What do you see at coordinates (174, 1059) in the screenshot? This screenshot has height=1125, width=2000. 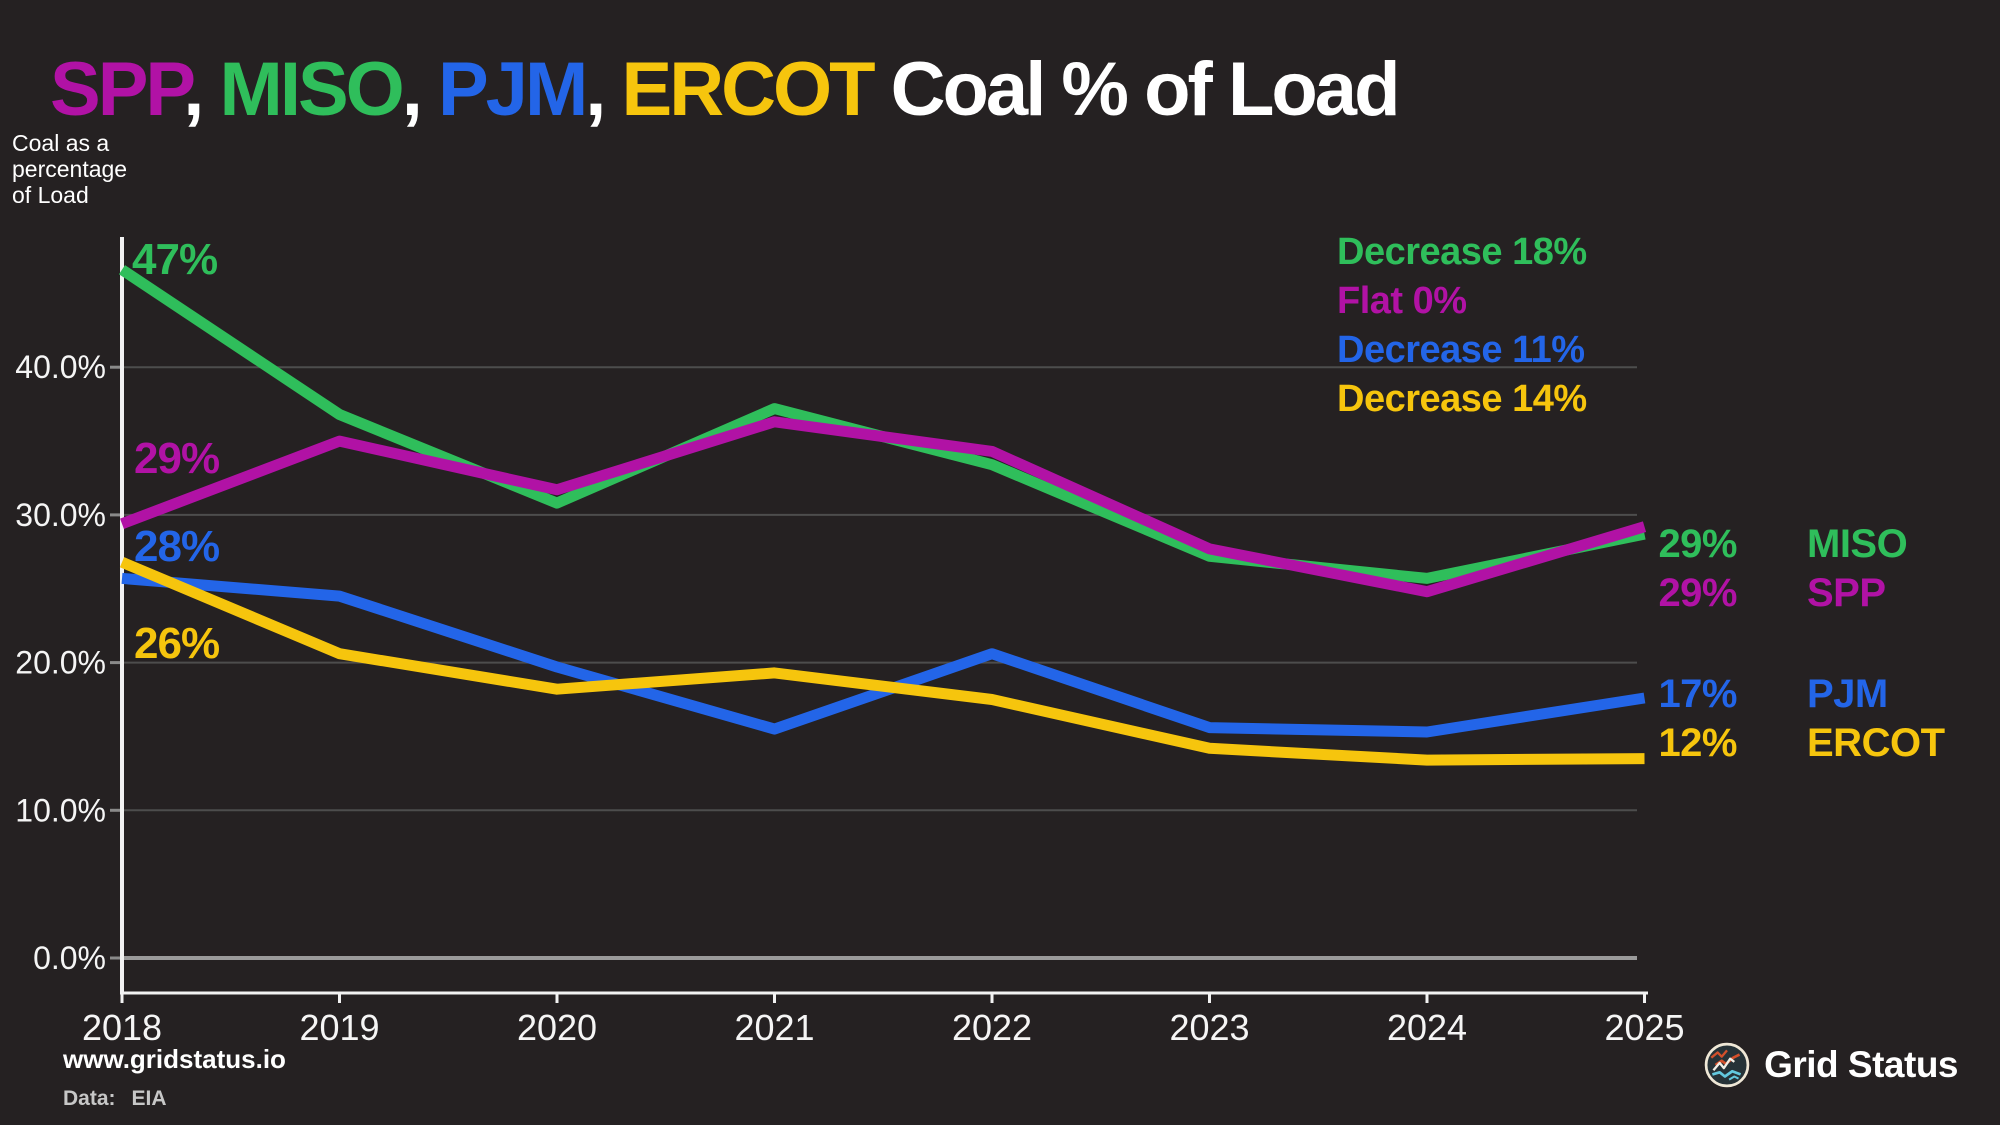 I see `website-url: www.gridstatus.io` at bounding box center [174, 1059].